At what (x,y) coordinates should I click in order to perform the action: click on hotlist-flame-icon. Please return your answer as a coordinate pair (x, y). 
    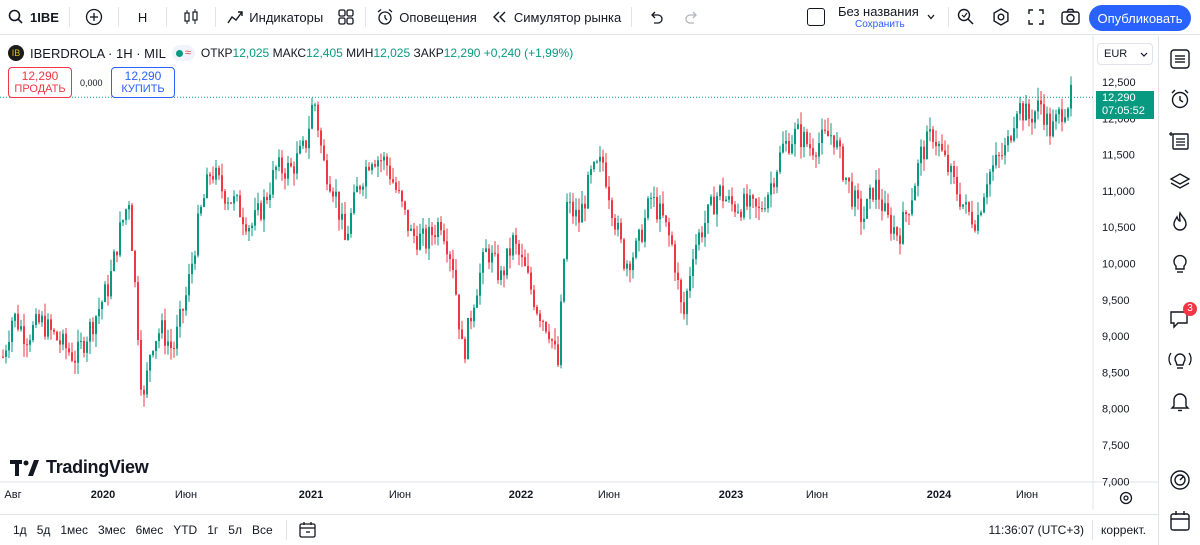
    Looking at the image, I should click on (1180, 222).